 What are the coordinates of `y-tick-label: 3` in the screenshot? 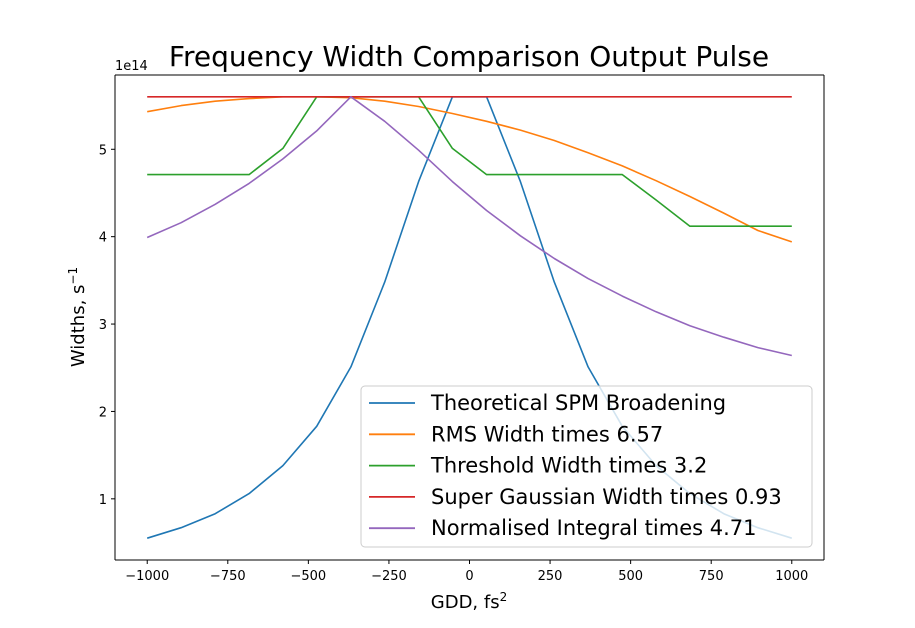 It's located at (103, 325).